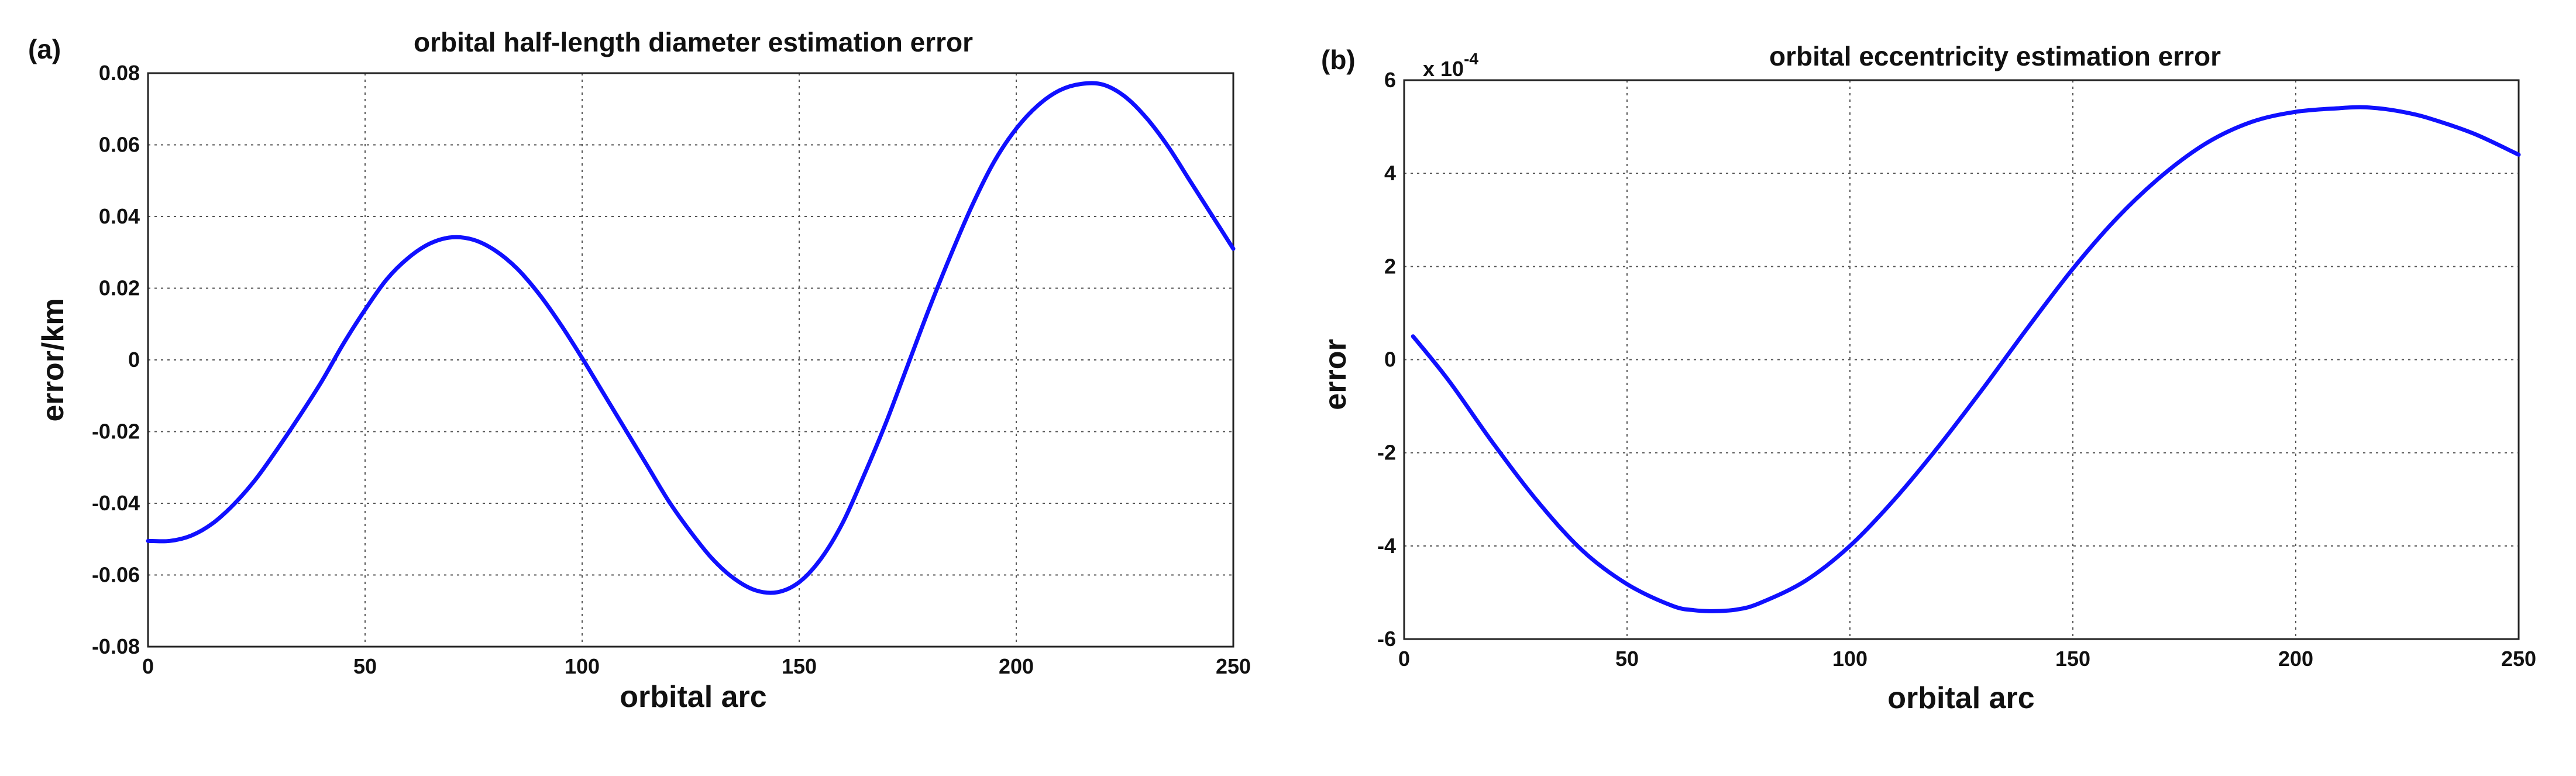 The height and width of the screenshot is (776, 2576). Describe the element at coordinates (2518, 659) in the screenshot. I see `x-tick-label-b: 250` at that location.